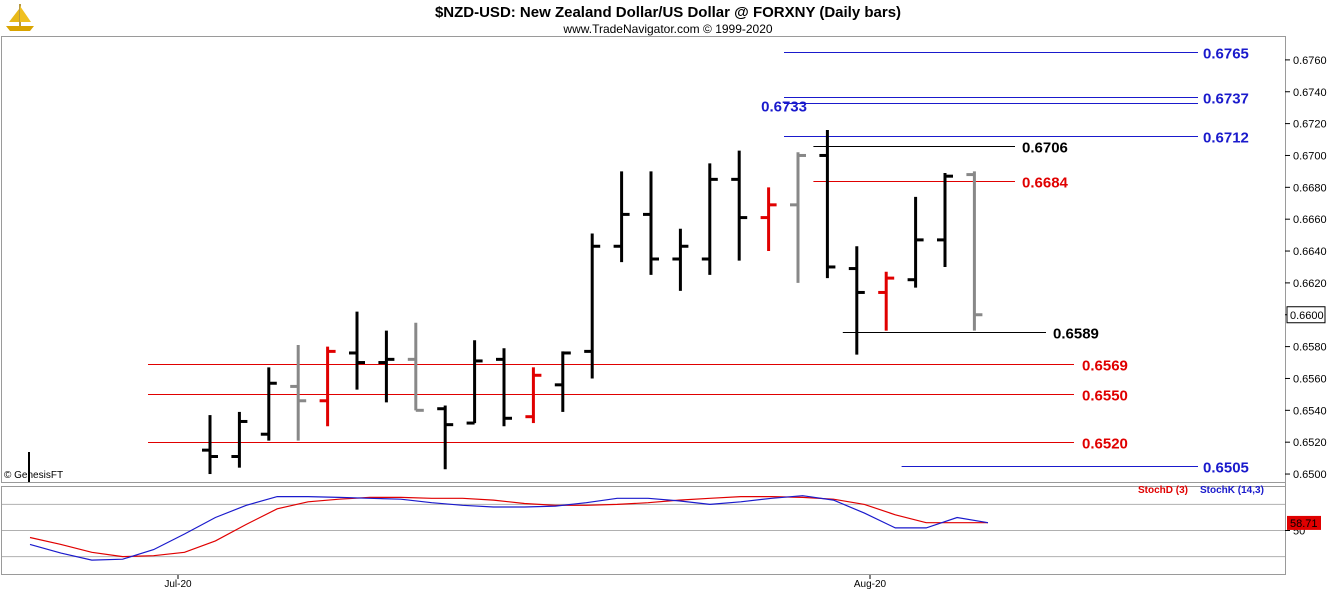  I want to click on price-axis-tick-label: 0.6580, so click(1310, 348).